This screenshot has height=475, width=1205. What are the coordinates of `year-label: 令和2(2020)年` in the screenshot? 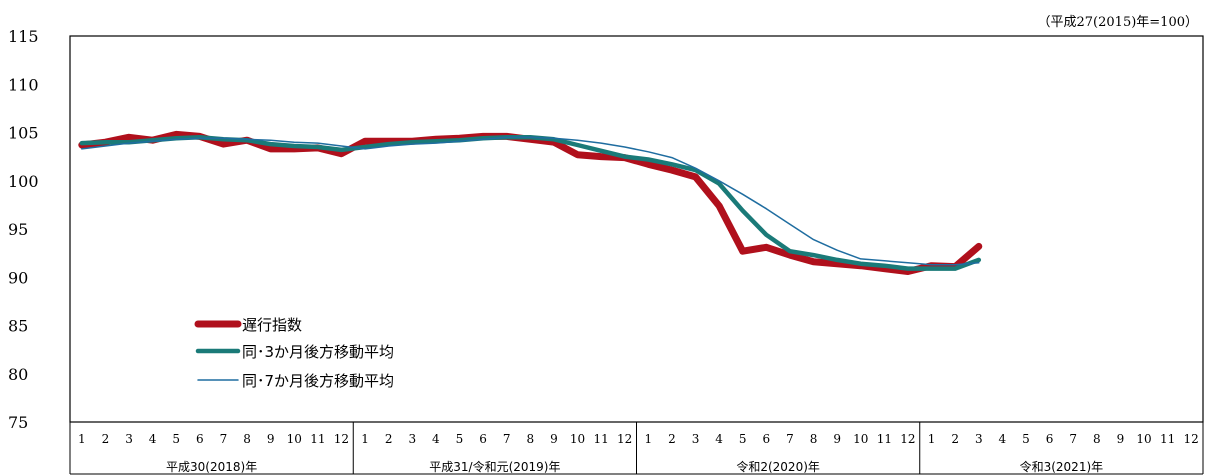 It's located at (778, 466).